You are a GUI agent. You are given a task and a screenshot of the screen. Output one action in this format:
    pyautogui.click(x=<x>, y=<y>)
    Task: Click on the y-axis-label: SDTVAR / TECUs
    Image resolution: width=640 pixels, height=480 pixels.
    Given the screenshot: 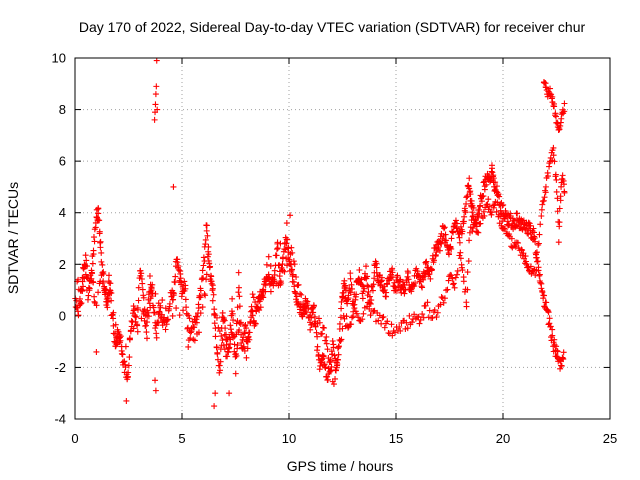 What is the action you would take?
    pyautogui.click(x=13, y=238)
    